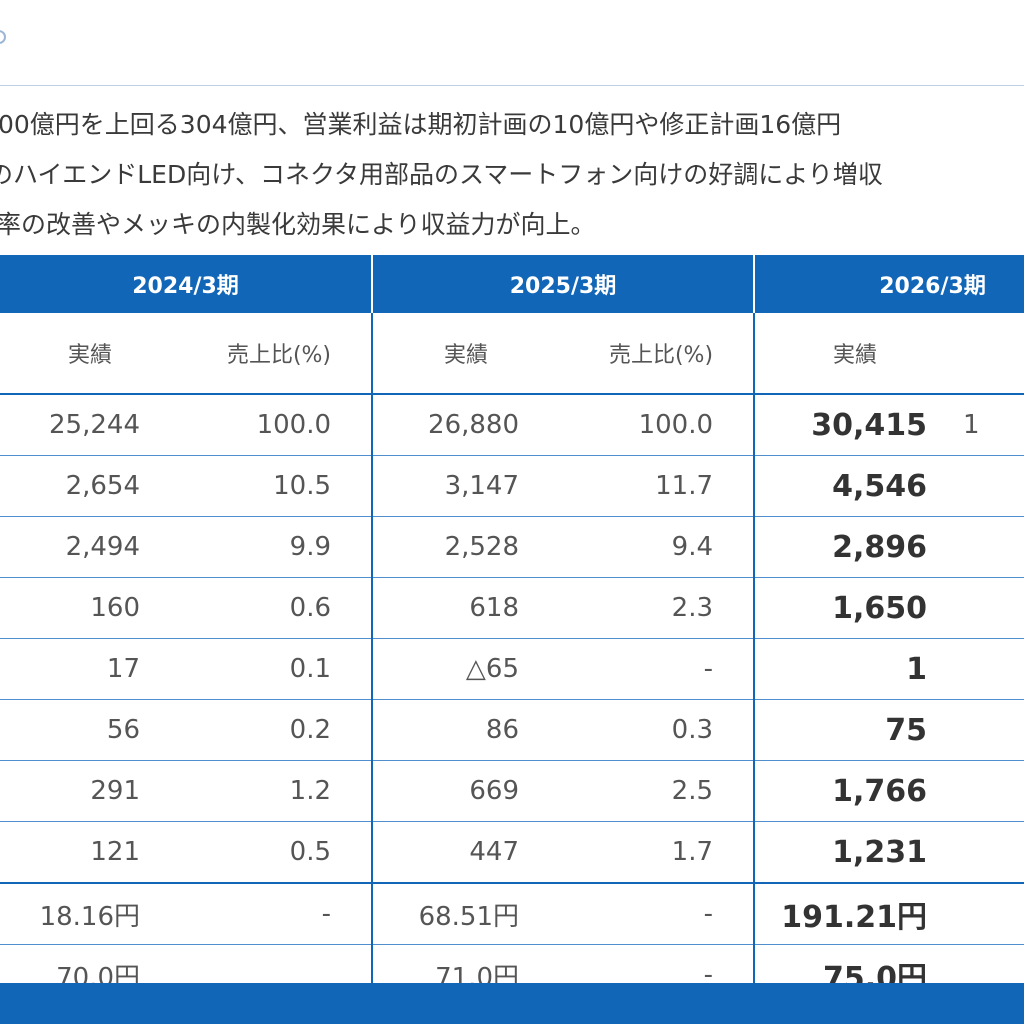 The image size is (1024, 1024). I want to click on actual-header-2024: 実績, so click(90, 354).